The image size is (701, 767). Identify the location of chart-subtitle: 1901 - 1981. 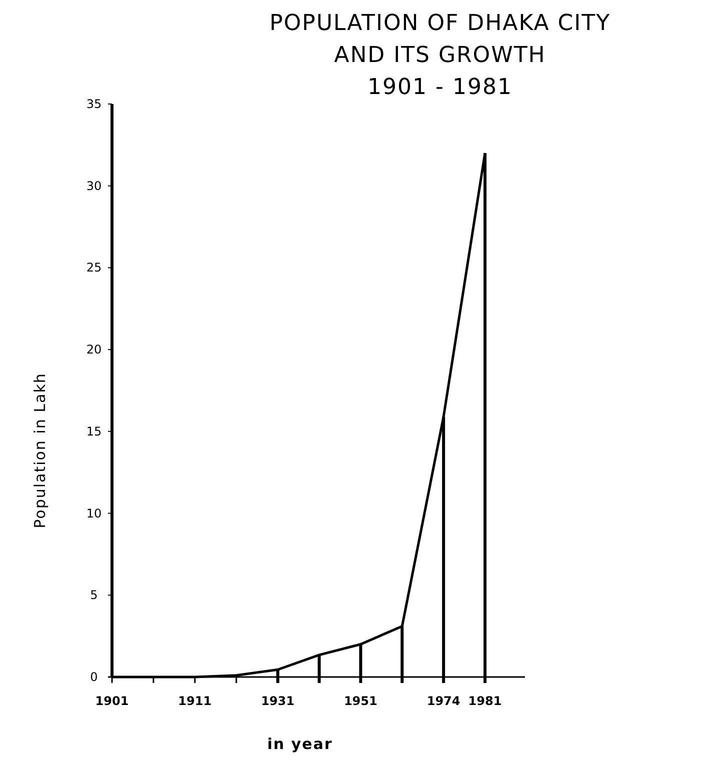
(440, 87).